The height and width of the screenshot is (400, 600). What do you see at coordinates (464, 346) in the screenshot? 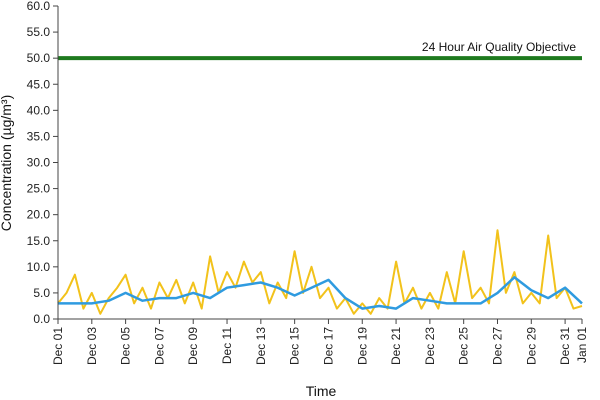
I see `x-tick-label: Dec 25` at bounding box center [464, 346].